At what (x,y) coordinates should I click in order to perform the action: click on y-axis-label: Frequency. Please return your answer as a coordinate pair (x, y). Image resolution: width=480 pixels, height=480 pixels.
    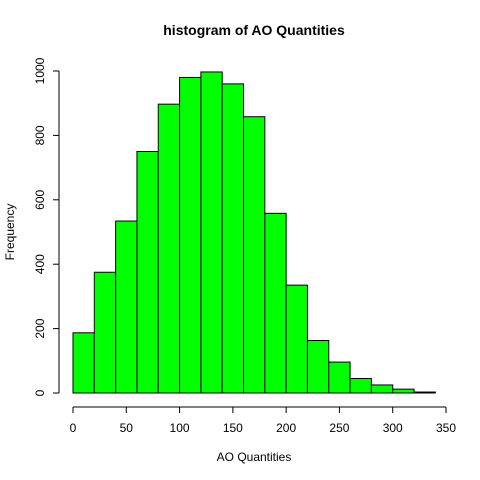
    Looking at the image, I should click on (10, 232).